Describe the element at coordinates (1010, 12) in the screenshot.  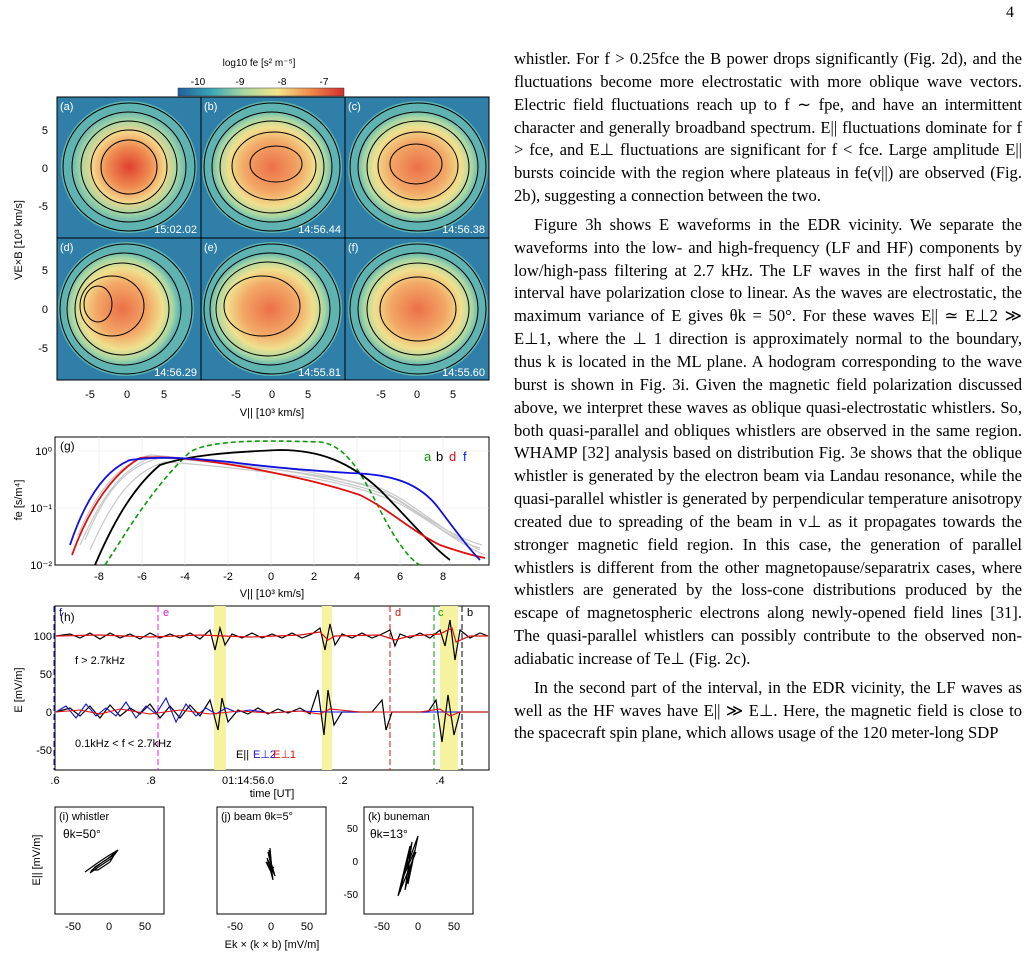
I see `page-number: 4` at that location.